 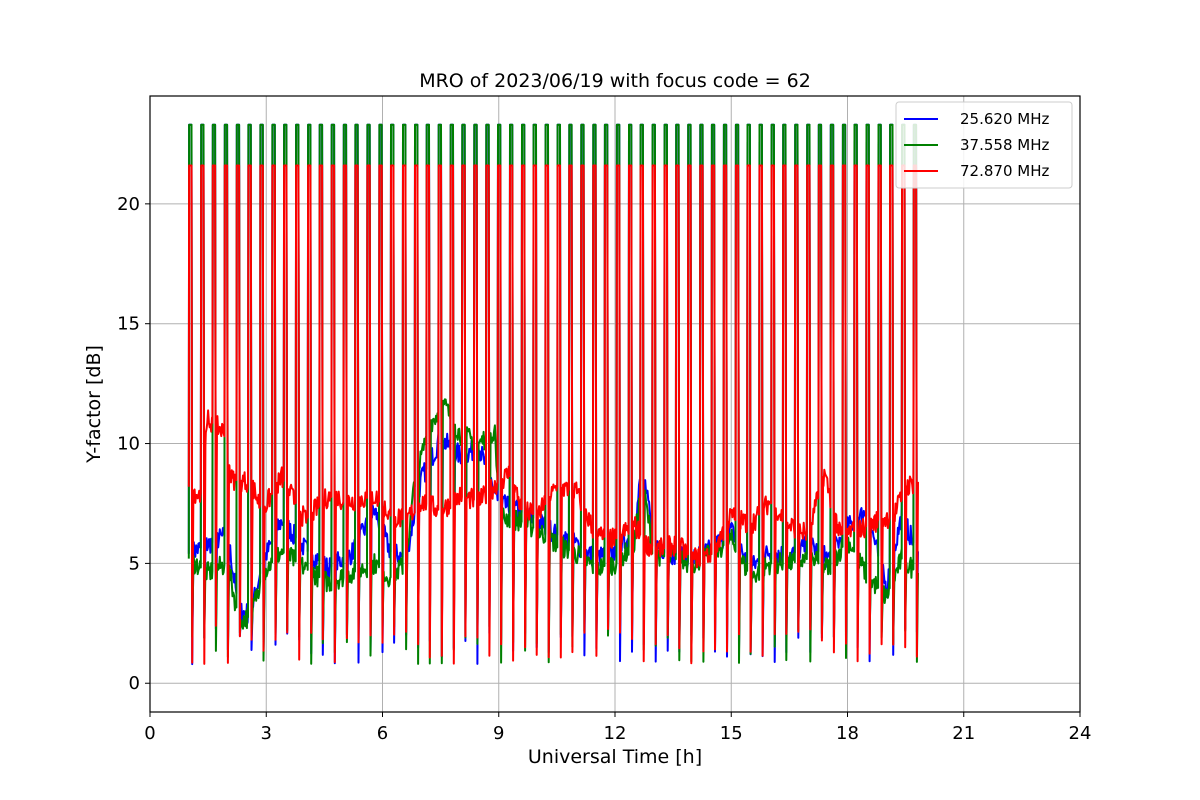 What do you see at coordinates (1004, 171) in the screenshot?
I see `legend-label-72-870: 72.870 MHz` at bounding box center [1004, 171].